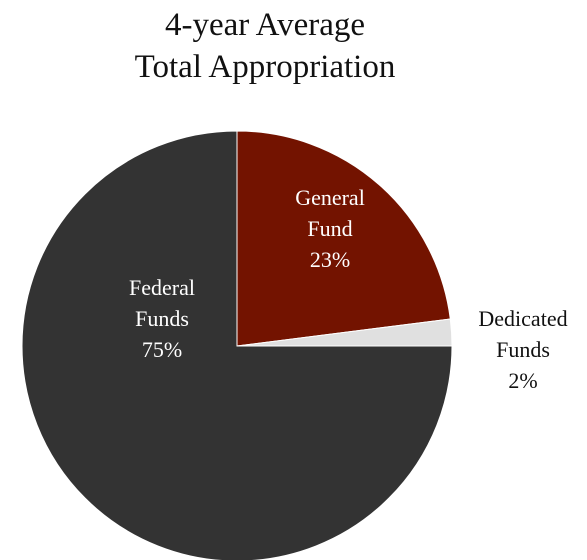  What do you see at coordinates (162, 349) in the screenshot?
I see `slice-percent-label: 75%` at bounding box center [162, 349].